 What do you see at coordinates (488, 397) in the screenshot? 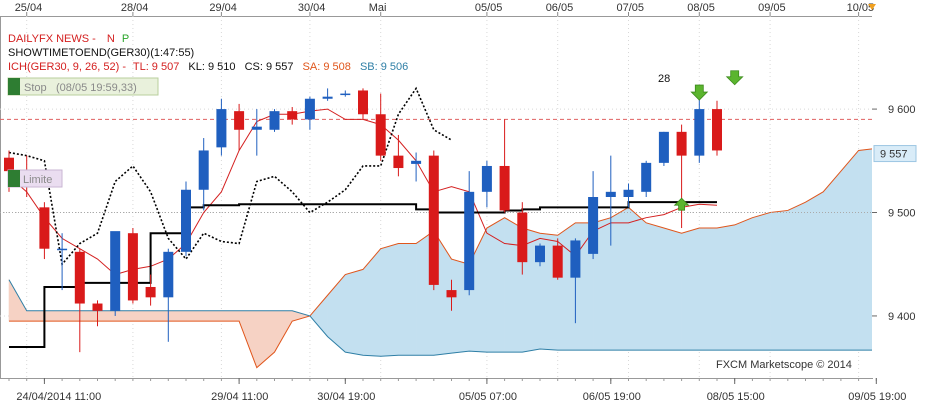
I see `bottom-time-label: 05/05 07:00` at bounding box center [488, 397].